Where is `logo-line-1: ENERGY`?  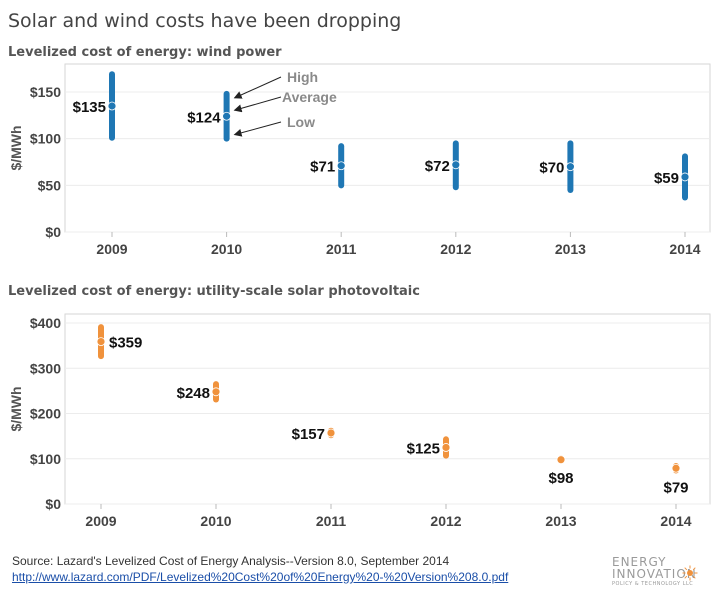 logo-line-1: ENERGY is located at coordinates (639, 562).